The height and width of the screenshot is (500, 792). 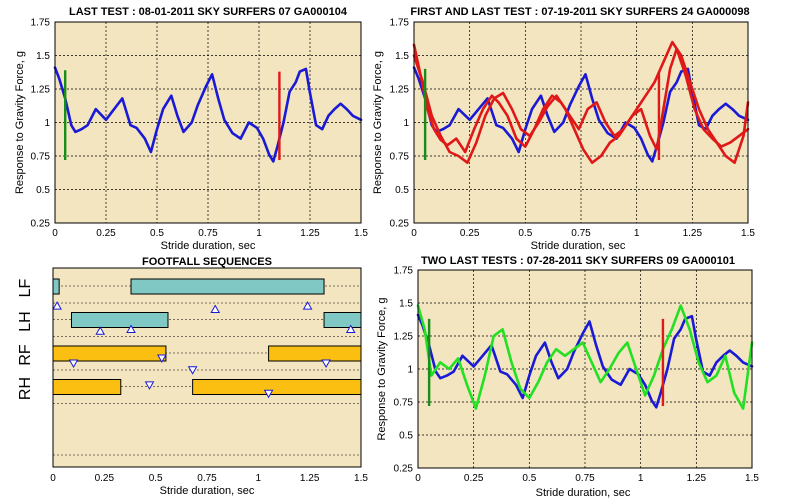 What do you see at coordinates (585, 478) in the screenshot?
I see `panel-4-xtick-label: 0.75` at bounding box center [585, 478].